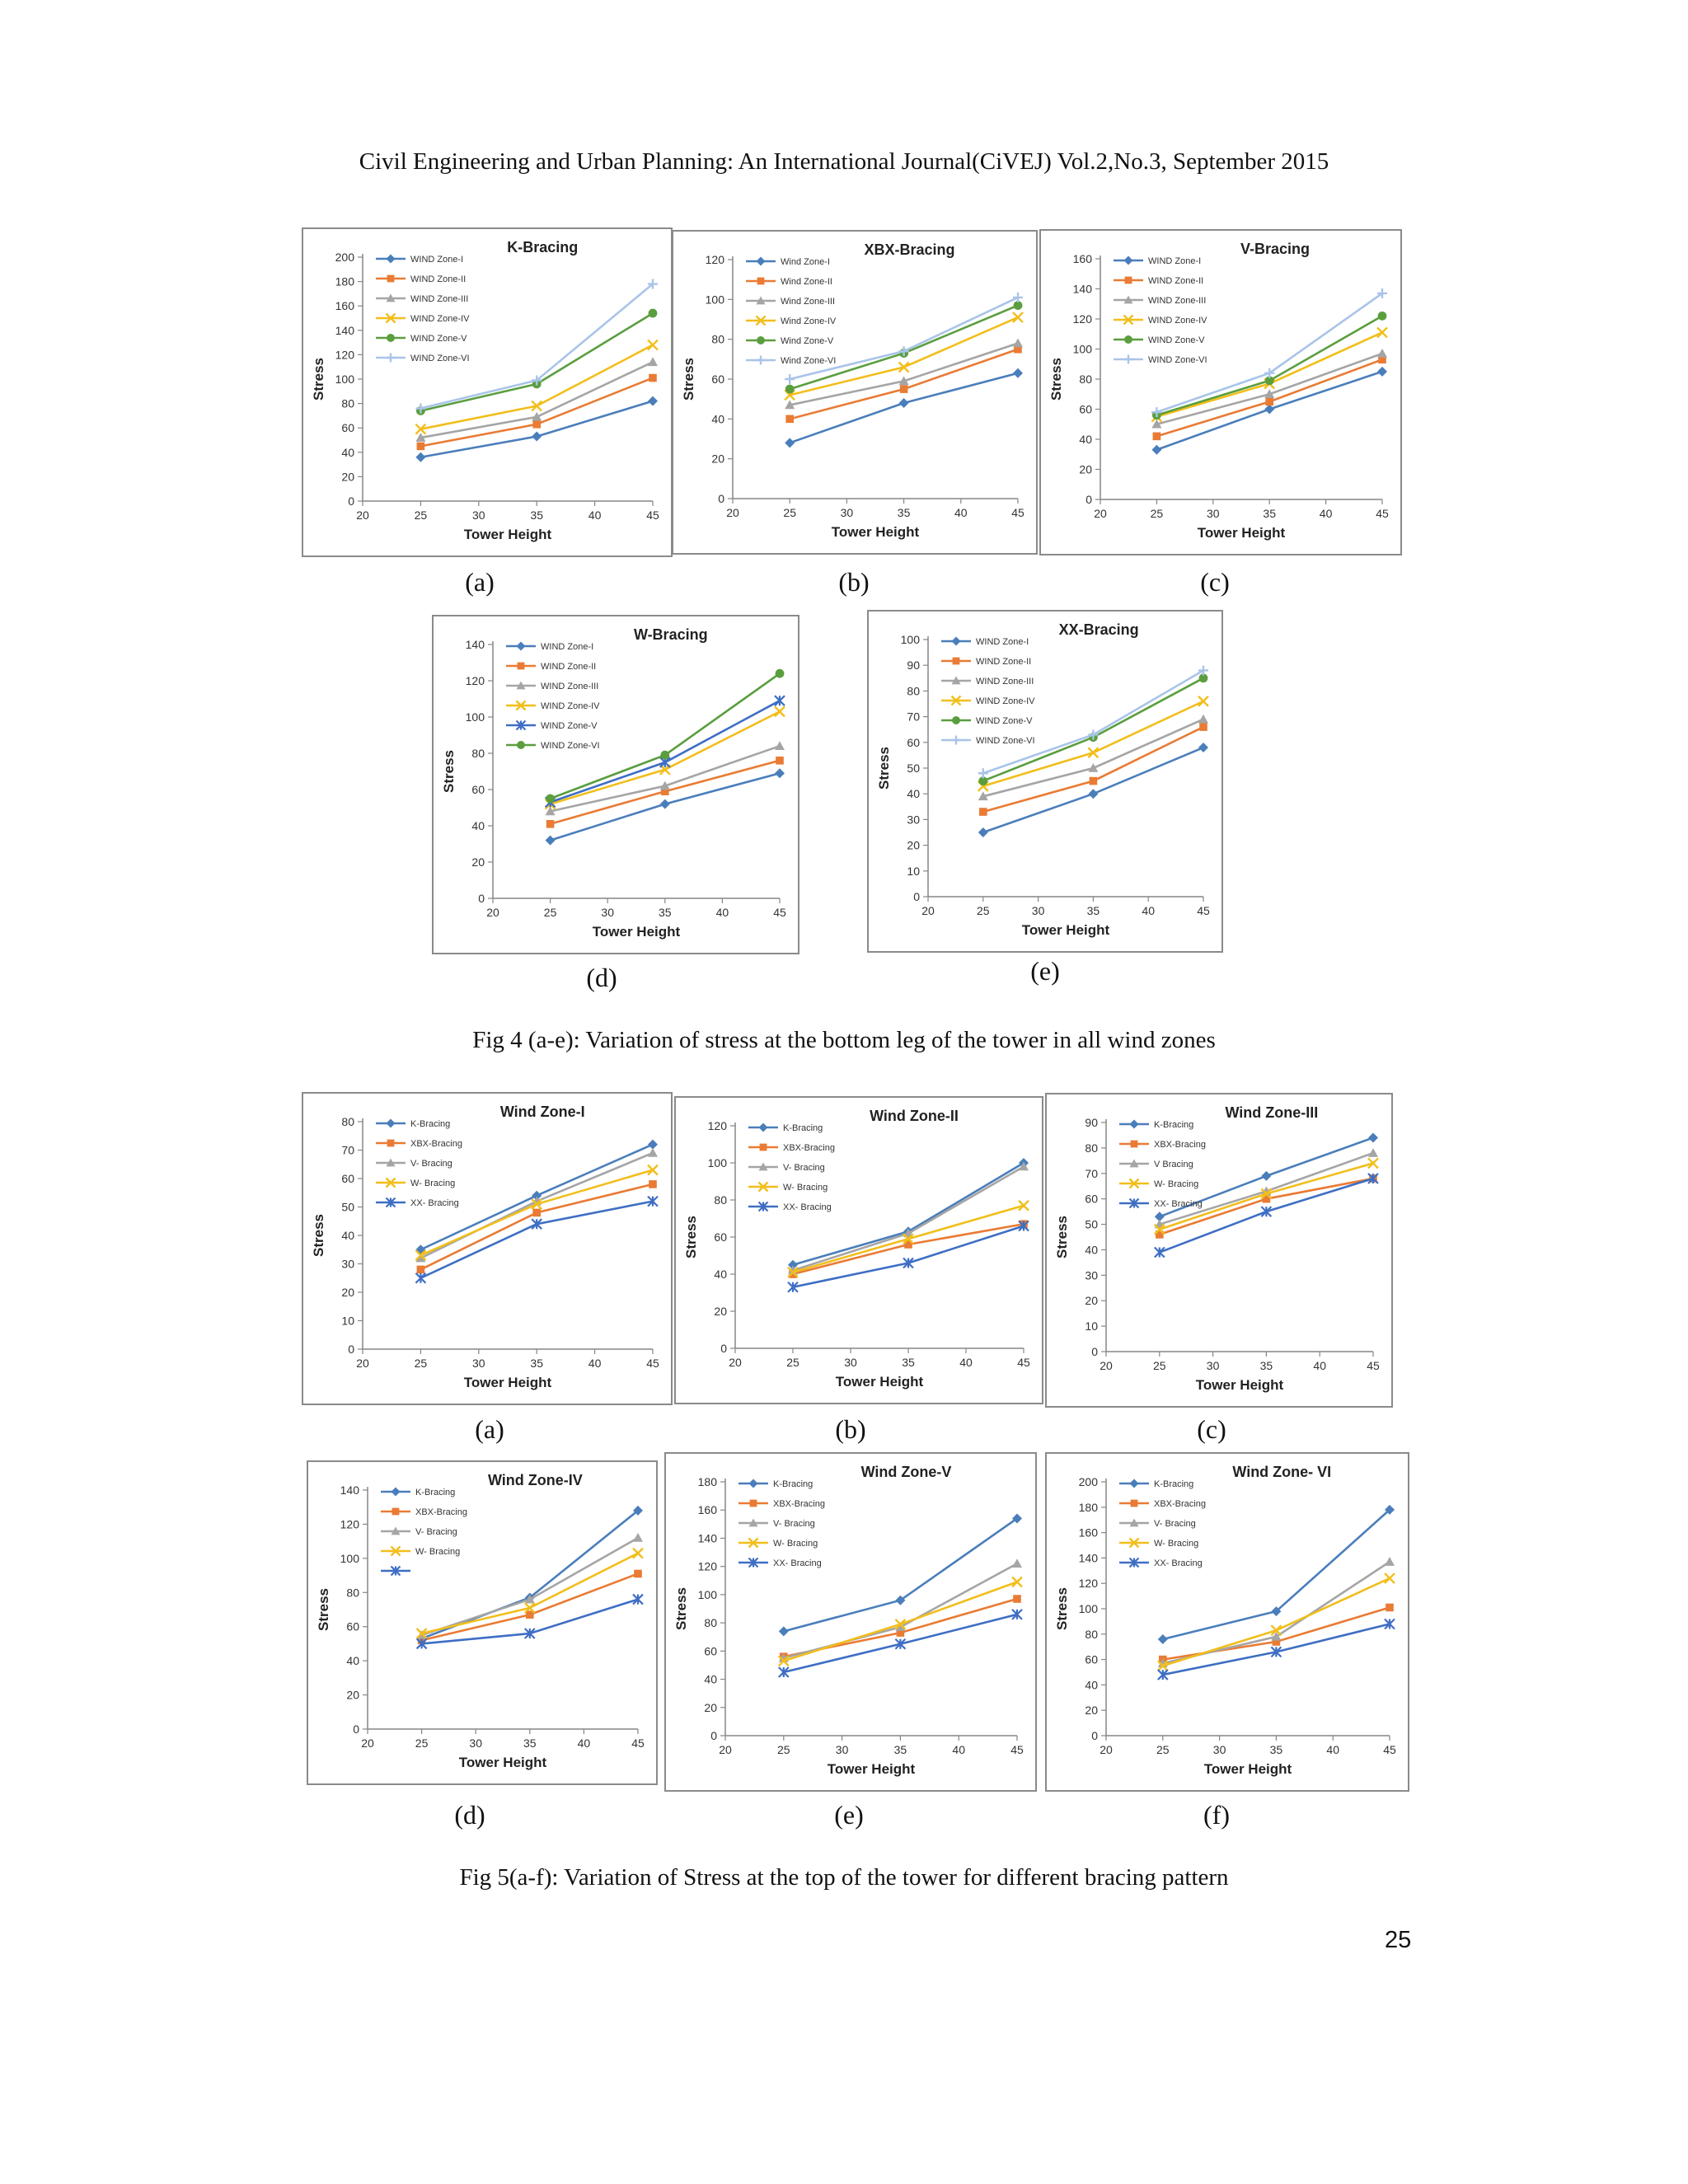 This screenshot has height=2184, width=1688. Describe the element at coordinates (1173, 1164) in the screenshot. I see `legend-label: V Bracing` at that location.